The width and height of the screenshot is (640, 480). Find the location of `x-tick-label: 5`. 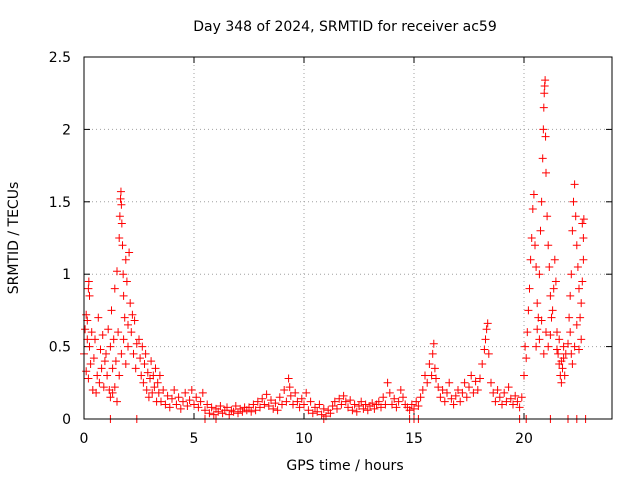

x-tick-label: 5 is located at coordinates (194, 439).